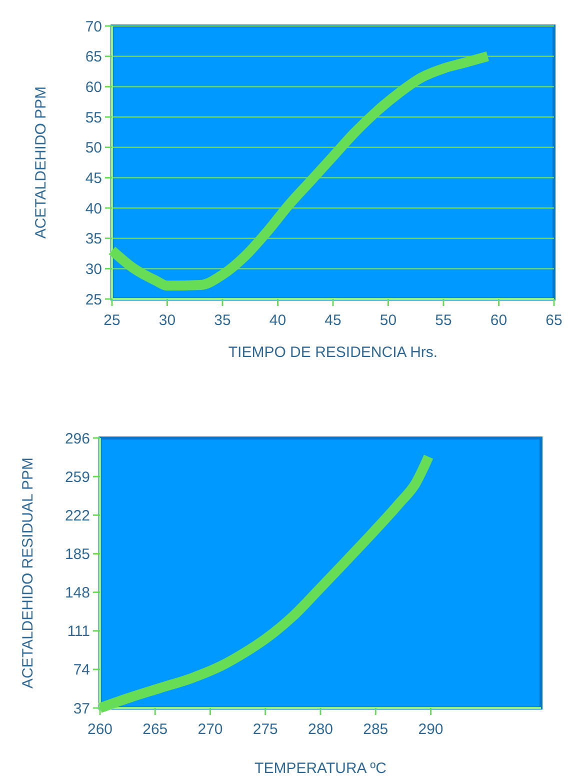 This screenshot has width=572, height=781. Describe the element at coordinates (27, 573) in the screenshot. I see `y-axis-title: ACETALDEHIDO RESIDUAL PPM` at that location.